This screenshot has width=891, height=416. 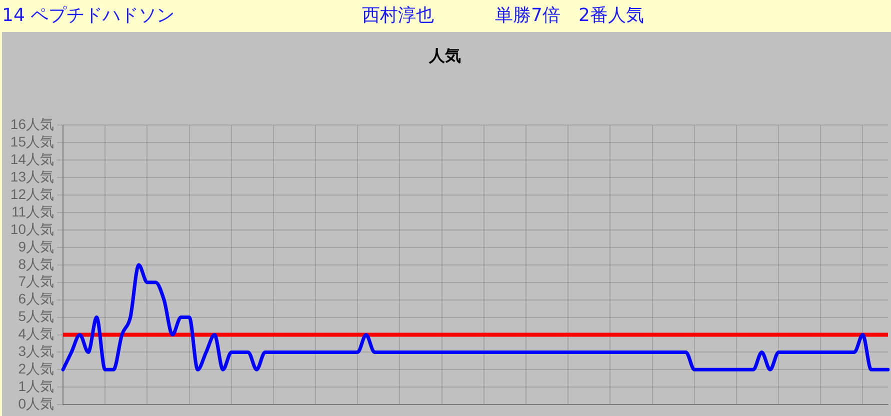 What do you see at coordinates (36, 403) in the screenshot?
I see `y-tick-label: 0人気` at bounding box center [36, 403].